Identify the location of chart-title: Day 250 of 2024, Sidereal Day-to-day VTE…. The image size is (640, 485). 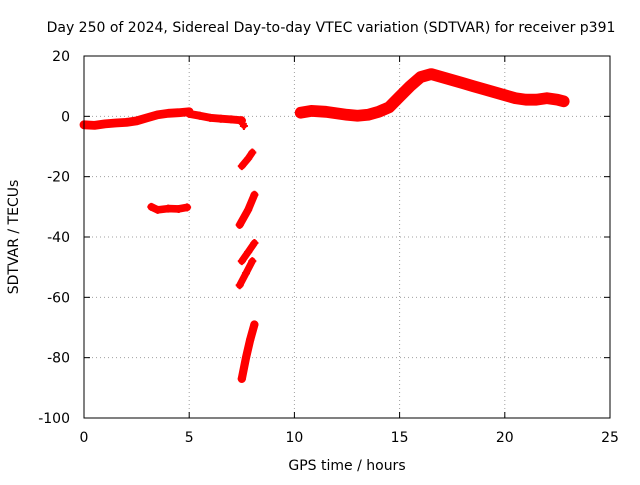
(331, 28).